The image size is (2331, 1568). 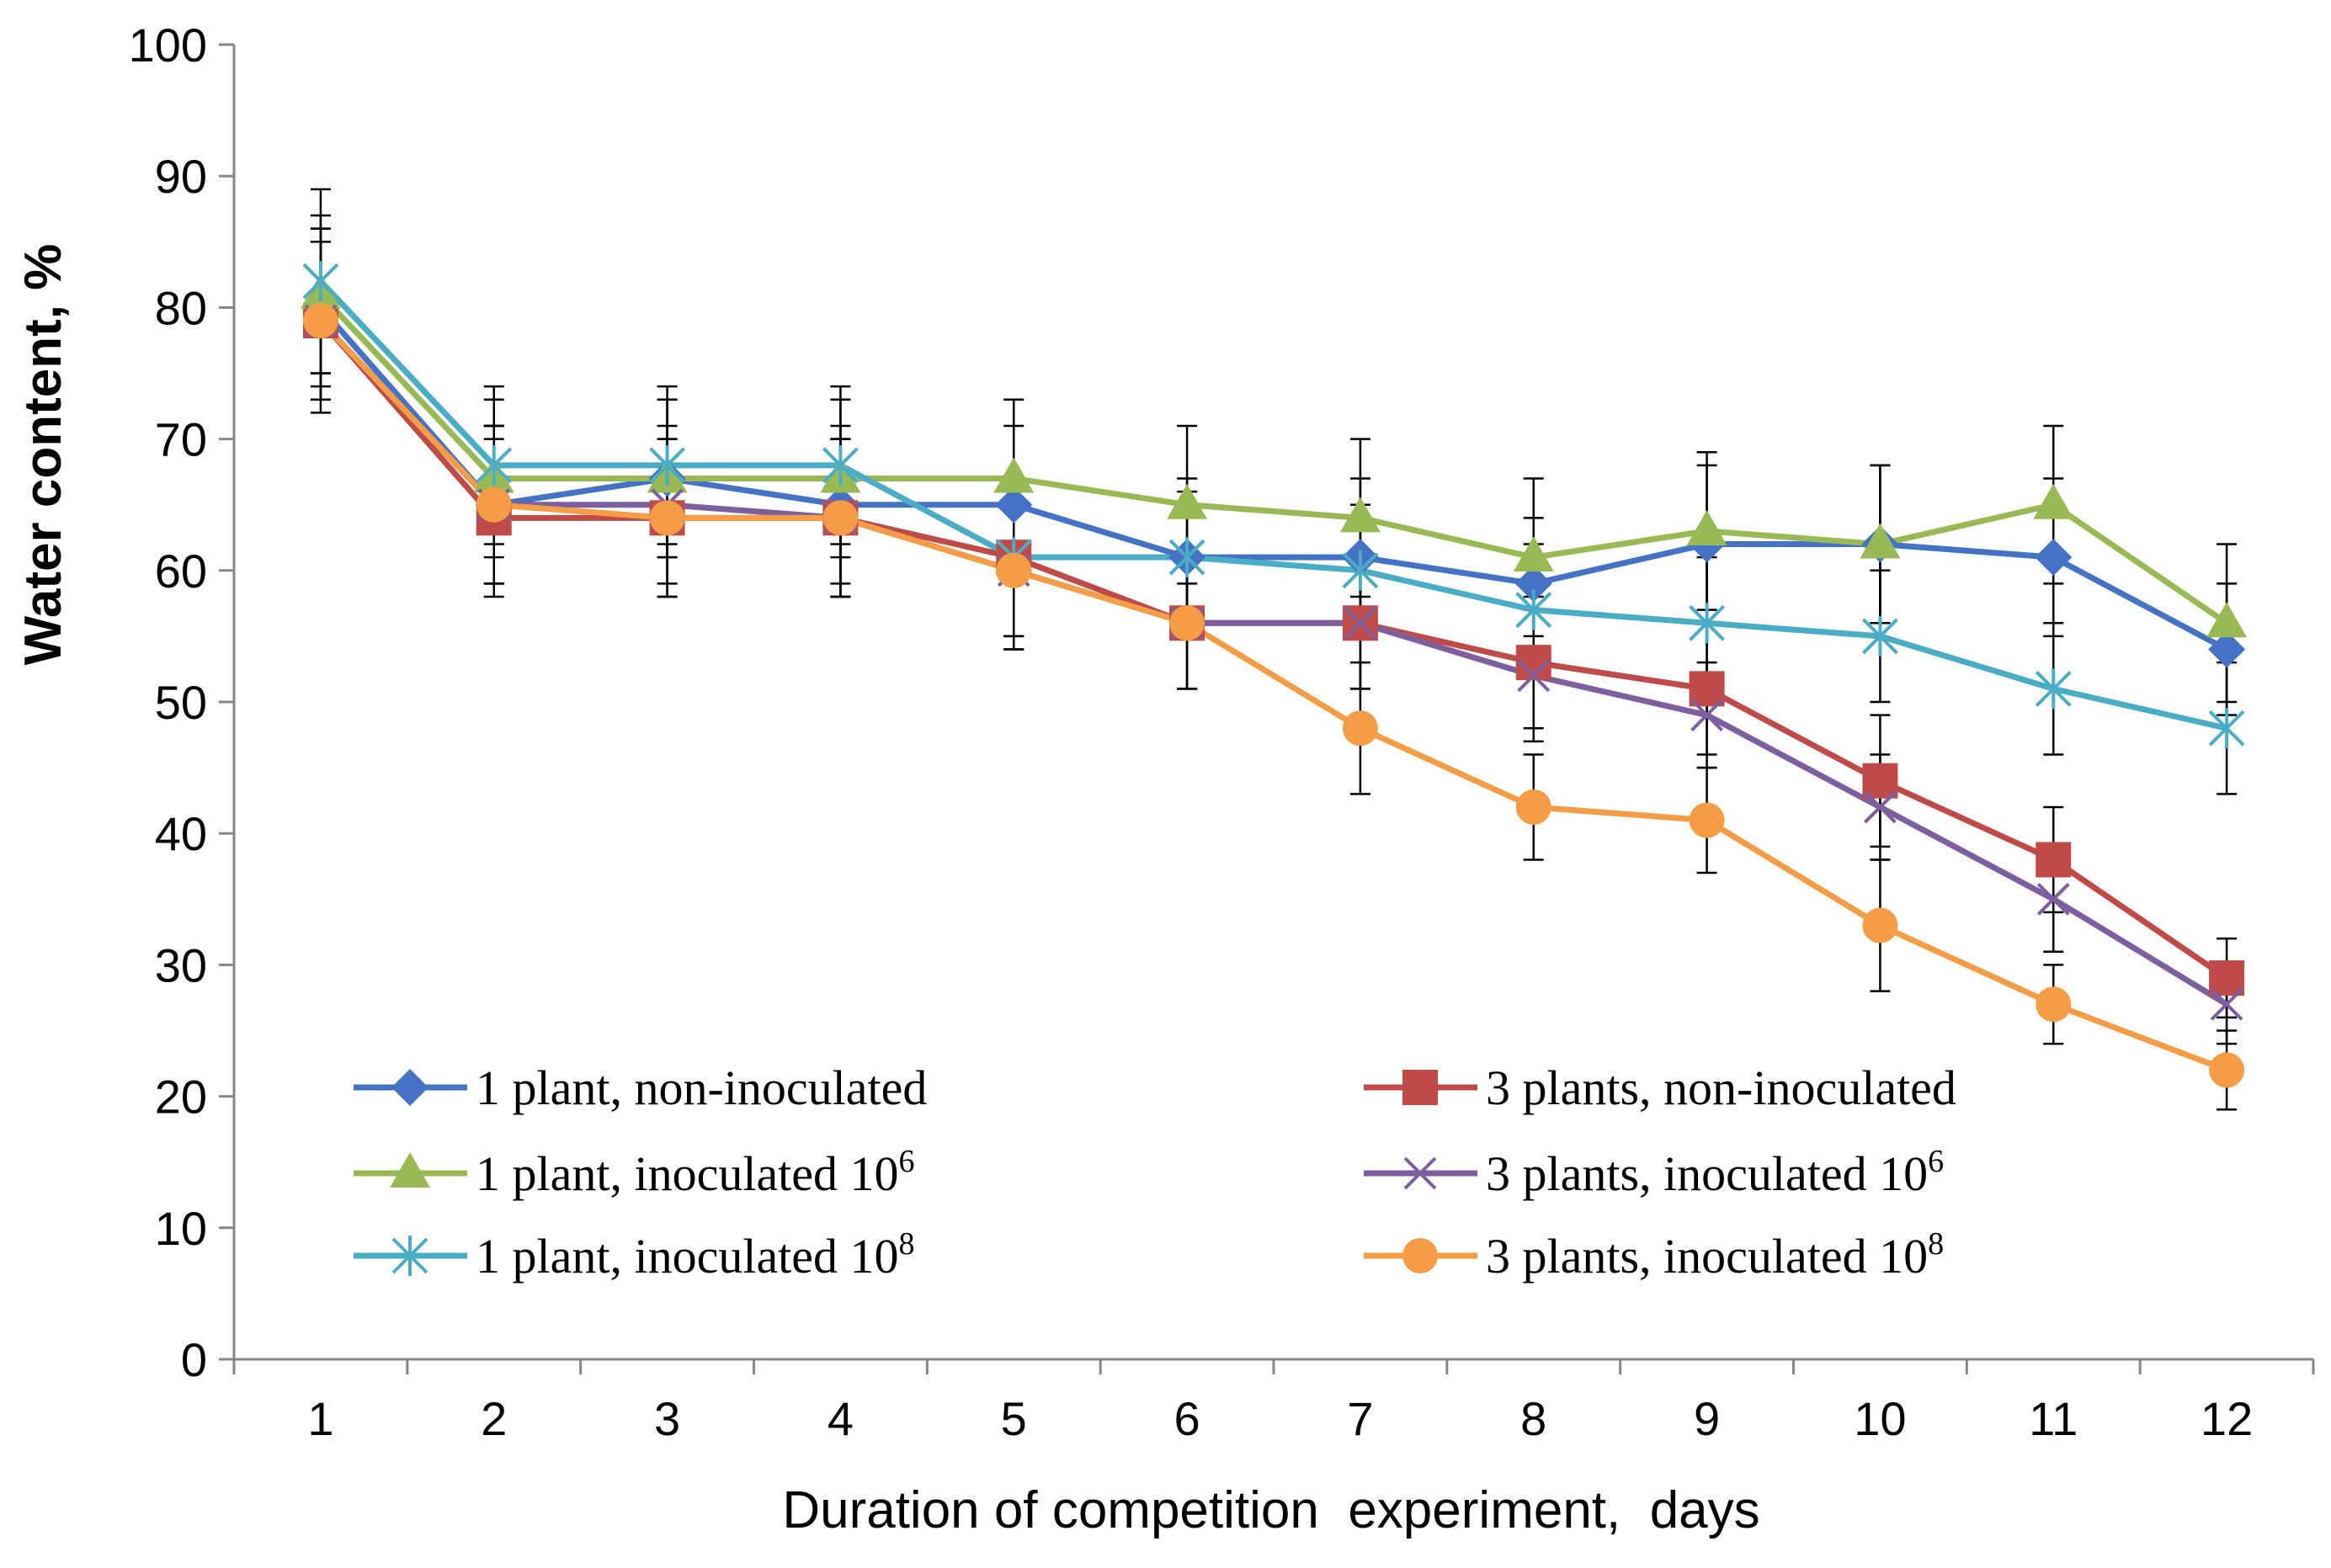 I want to click on legend-entry: 3 plants, inoculated 106, so click(x=1654, y=1172).